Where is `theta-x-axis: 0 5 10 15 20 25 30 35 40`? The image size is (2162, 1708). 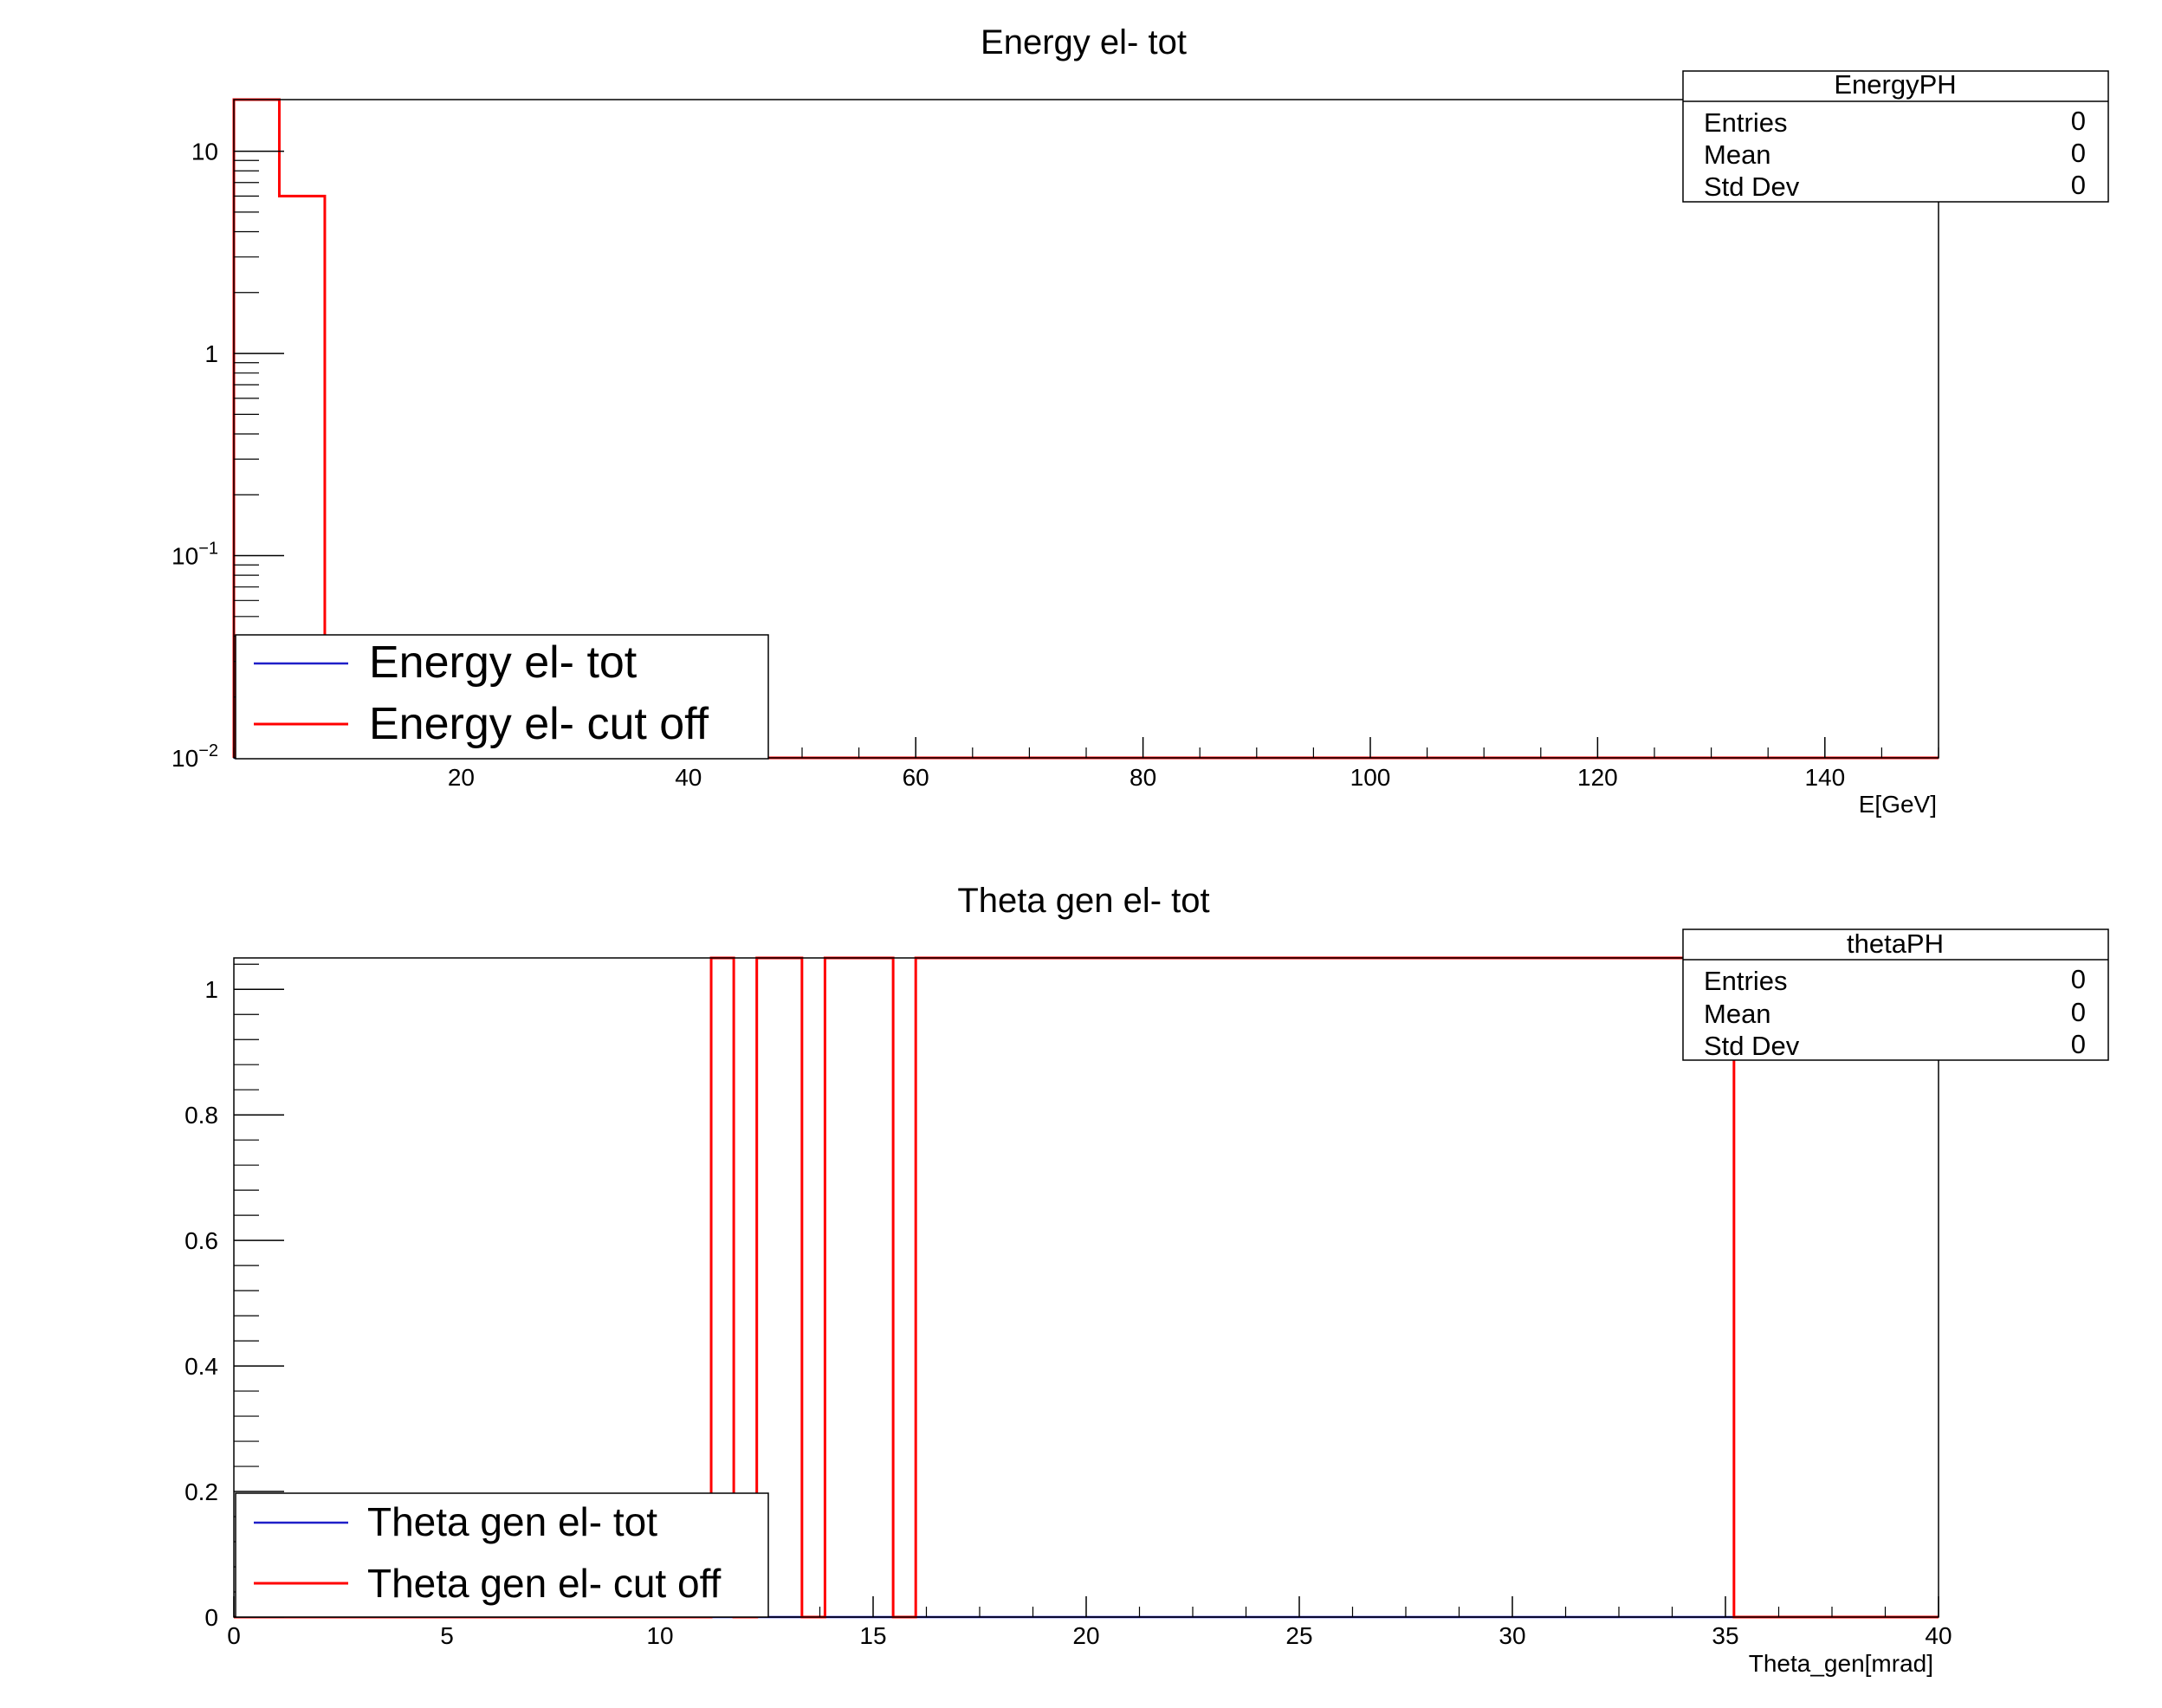 theta-x-axis: 0 5 10 15 20 25 30 35 40 is located at coordinates (1089, 1622).